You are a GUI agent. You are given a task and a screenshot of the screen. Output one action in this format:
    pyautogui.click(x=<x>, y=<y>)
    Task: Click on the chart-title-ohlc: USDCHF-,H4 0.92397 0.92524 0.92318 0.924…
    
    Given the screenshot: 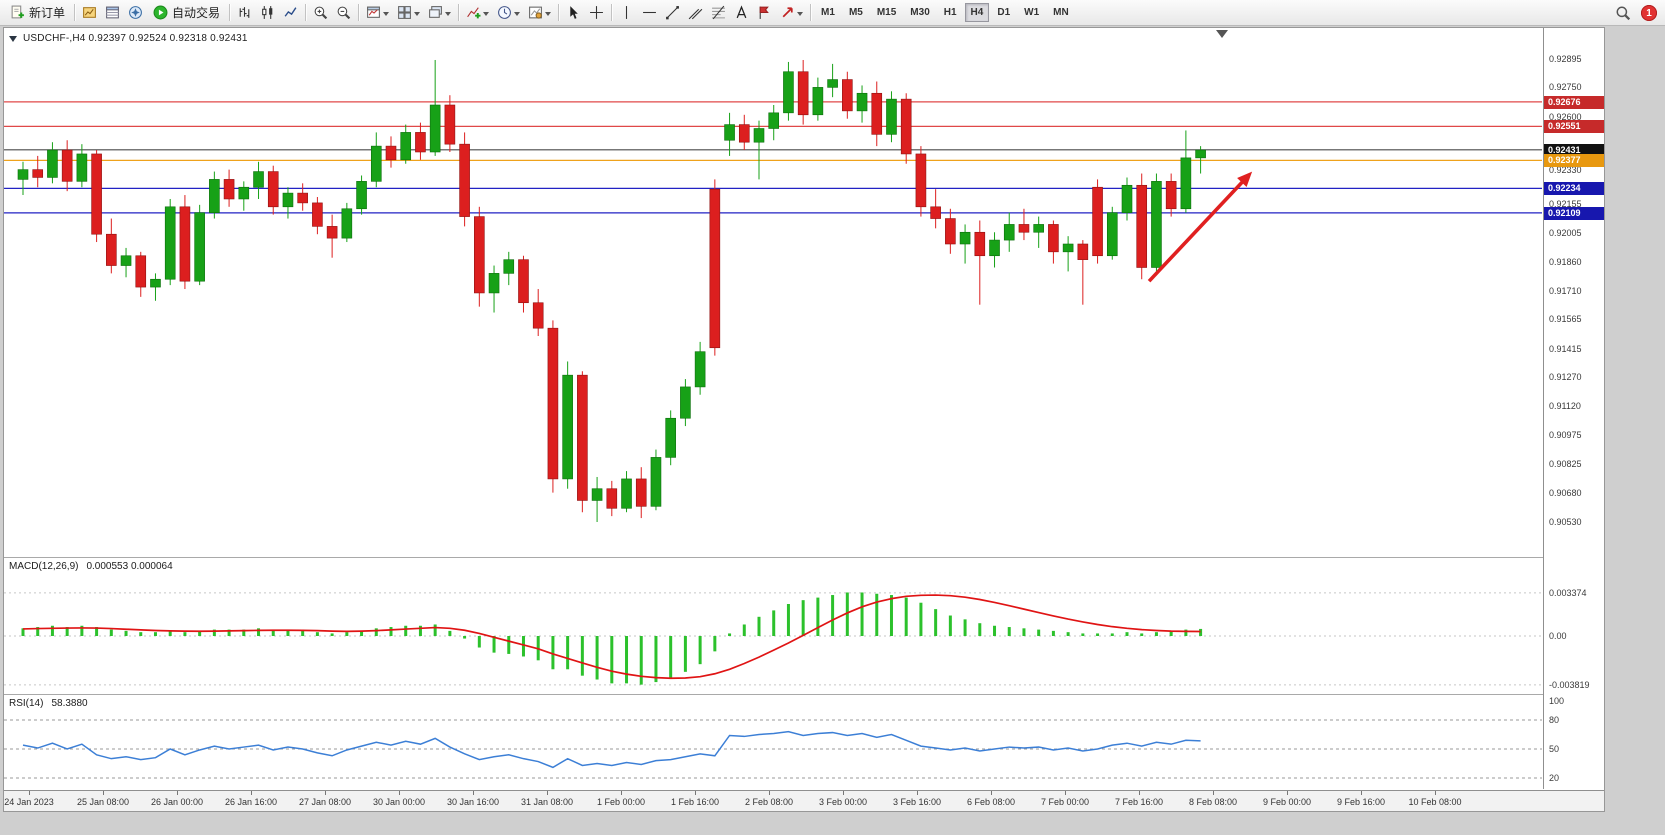 What is the action you would take?
    pyautogui.click(x=135, y=38)
    